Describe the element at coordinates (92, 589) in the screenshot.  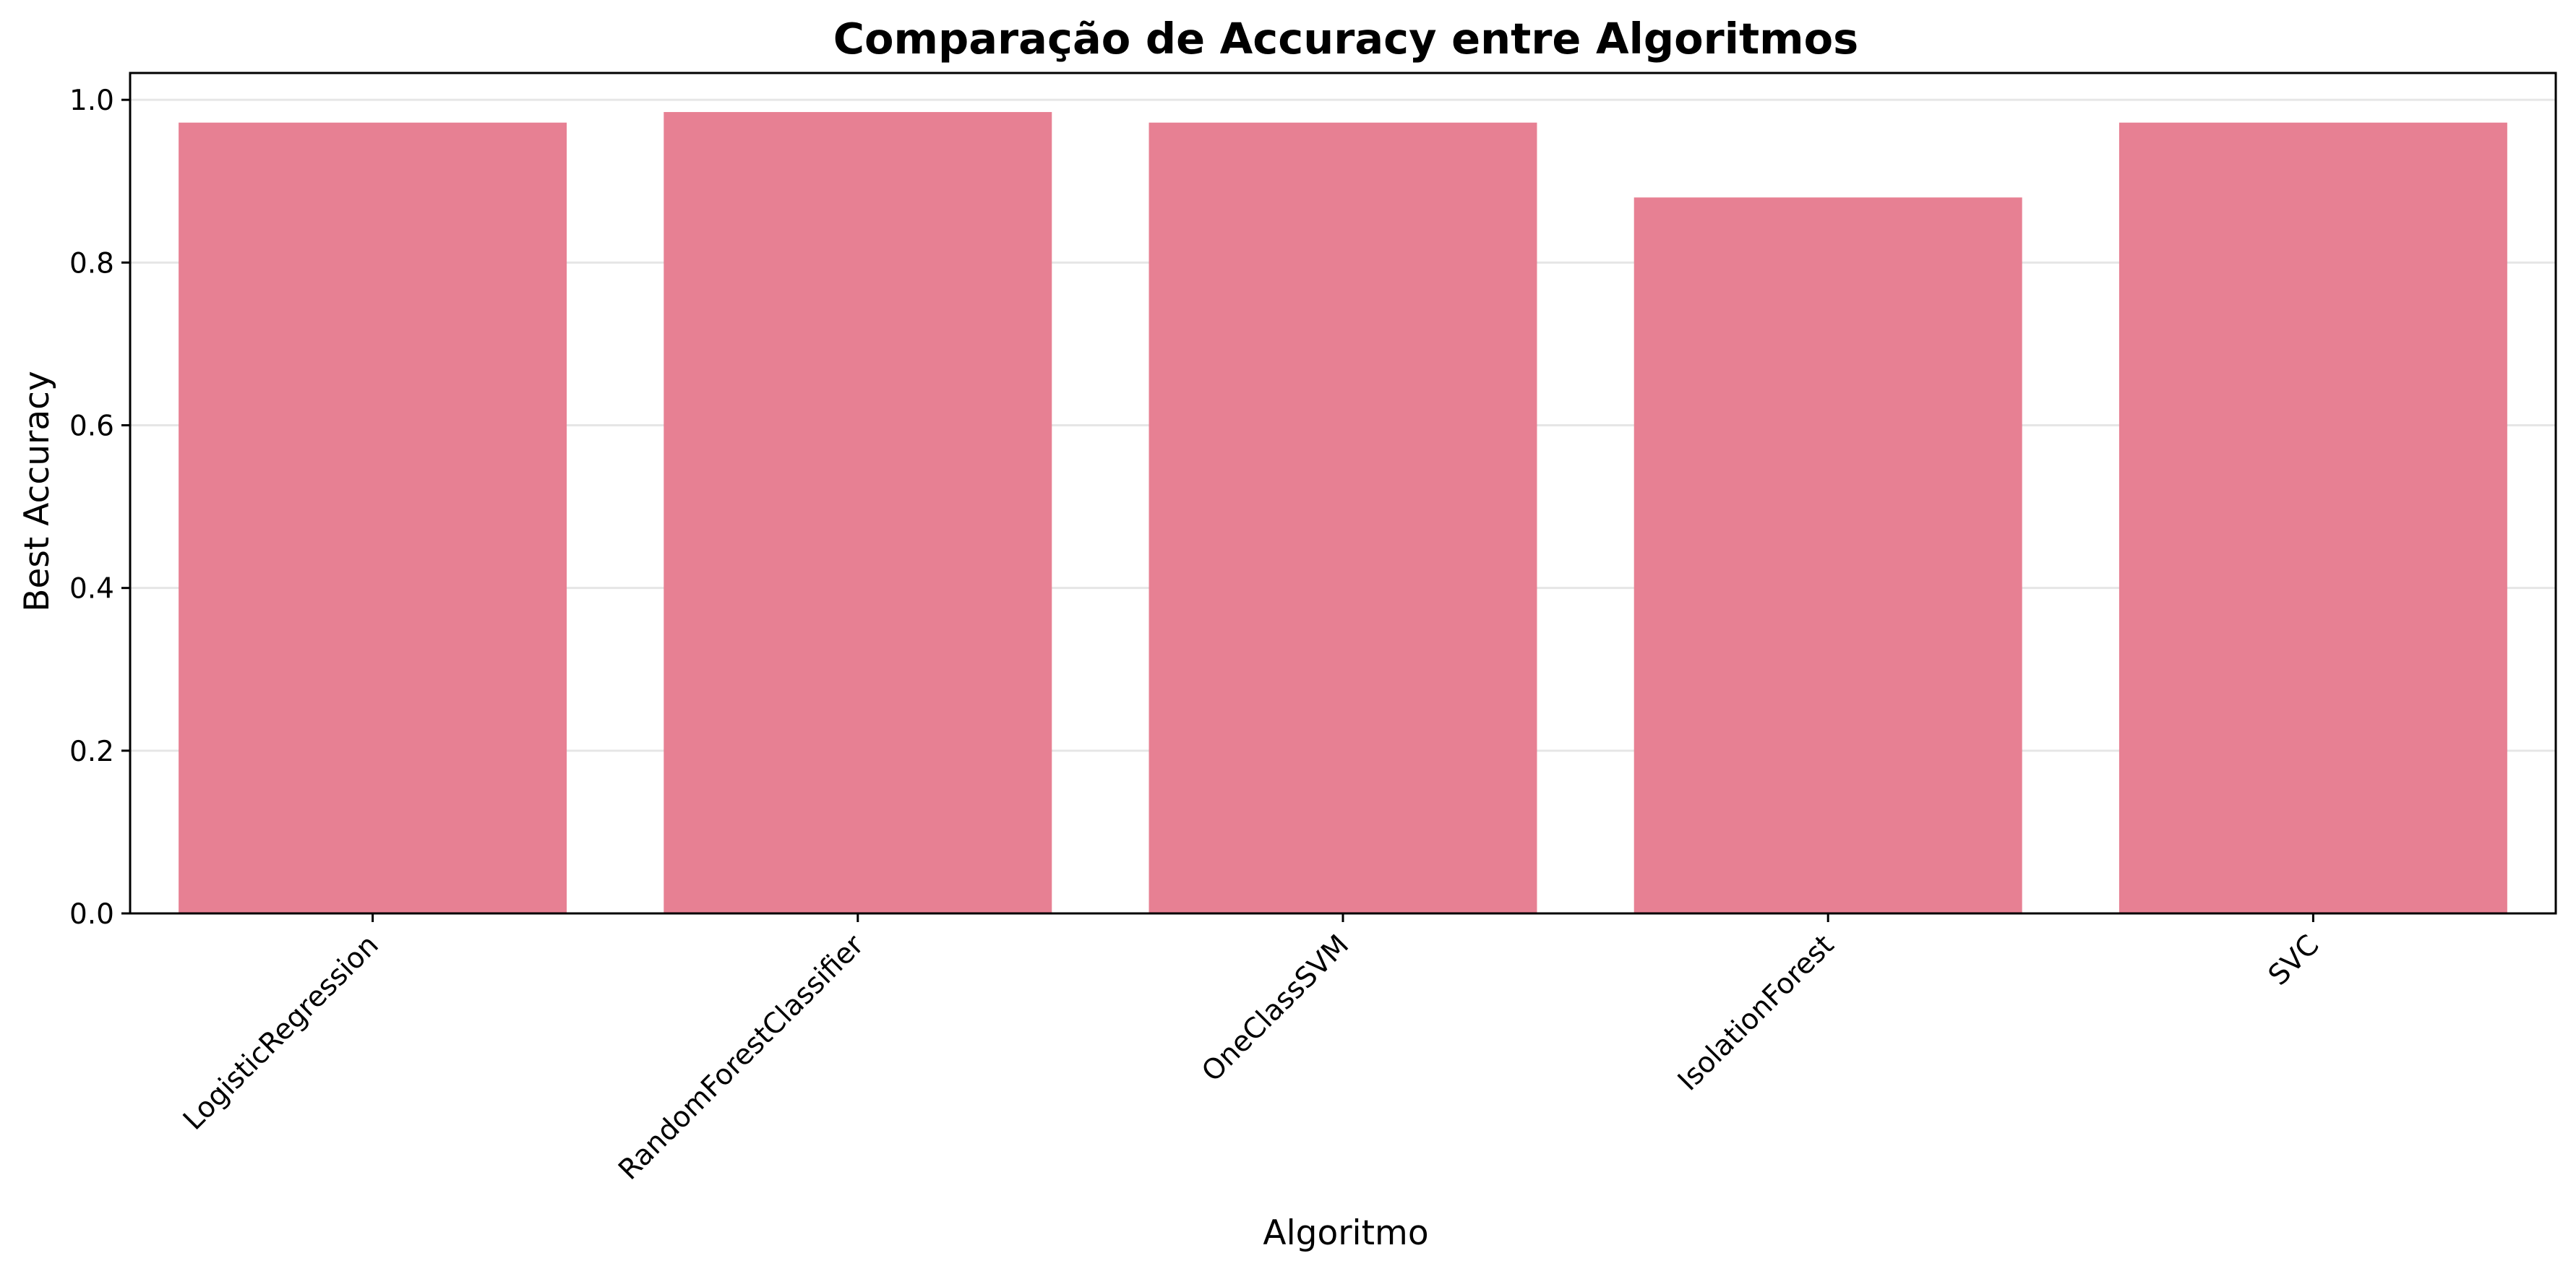
I see `y-tick-label: 0.4` at that location.